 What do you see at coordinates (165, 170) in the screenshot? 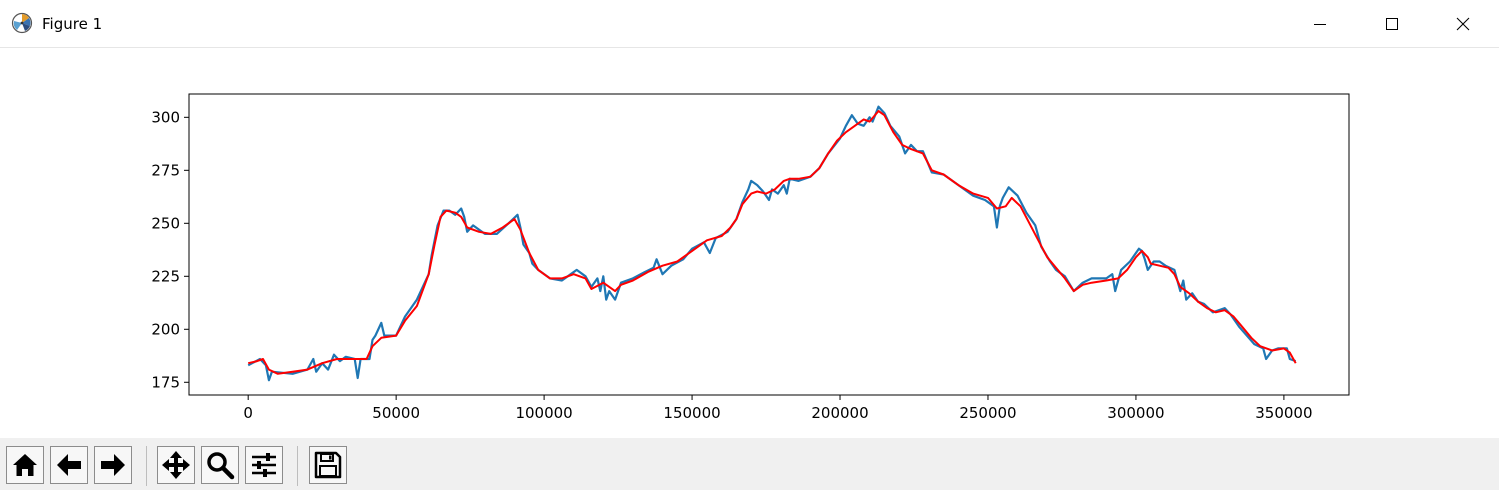
I see `y-tick-label: 275` at bounding box center [165, 170].